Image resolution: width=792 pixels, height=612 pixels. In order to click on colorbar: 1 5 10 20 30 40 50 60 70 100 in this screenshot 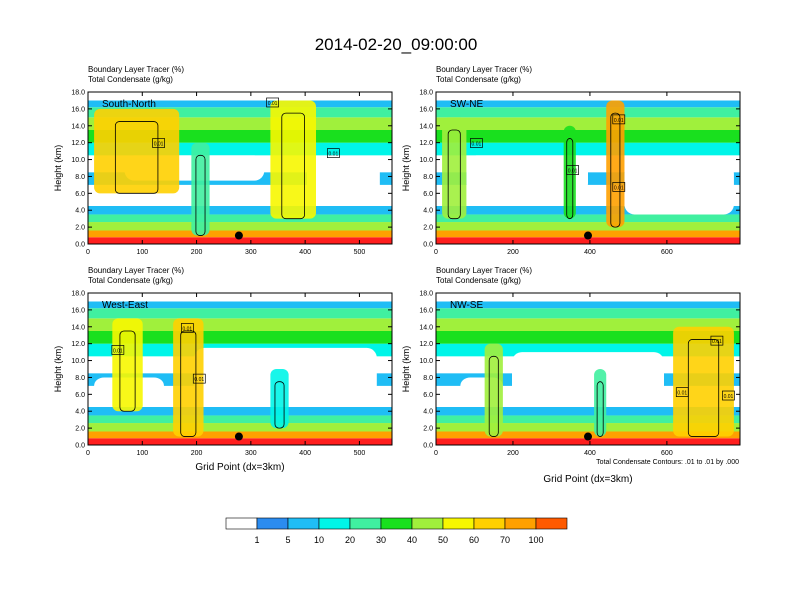, I will do `click(396, 531)`.